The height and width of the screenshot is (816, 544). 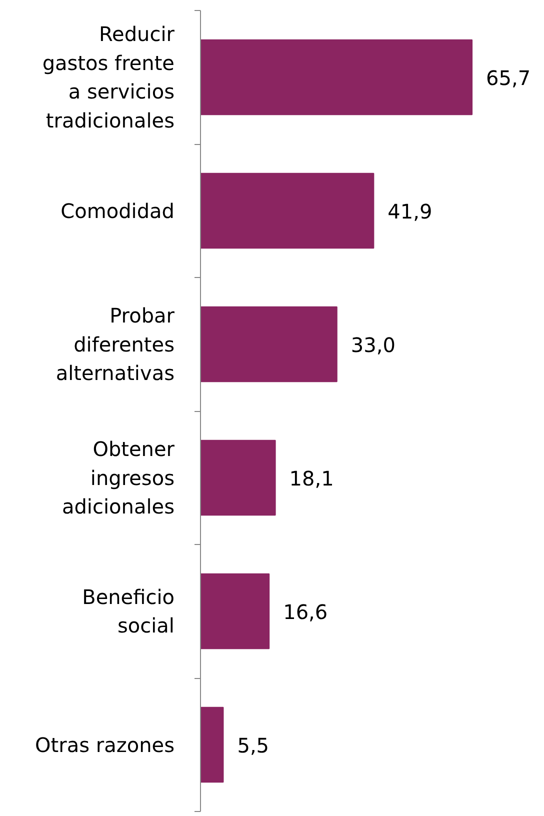 What do you see at coordinates (410, 211) in the screenshot?
I see `data-label: 41,9` at bounding box center [410, 211].